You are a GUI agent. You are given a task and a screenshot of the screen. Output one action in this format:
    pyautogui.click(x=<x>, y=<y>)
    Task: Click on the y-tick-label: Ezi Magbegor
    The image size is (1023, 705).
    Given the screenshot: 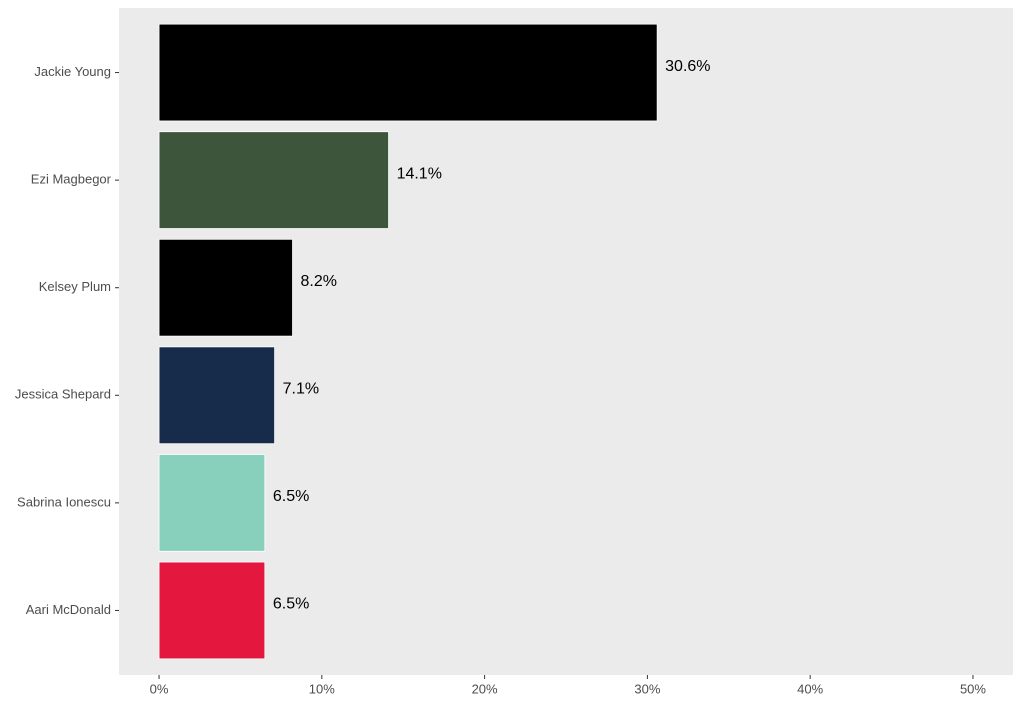 What is the action you would take?
    pyautogui.click(x=71, y=179)
    